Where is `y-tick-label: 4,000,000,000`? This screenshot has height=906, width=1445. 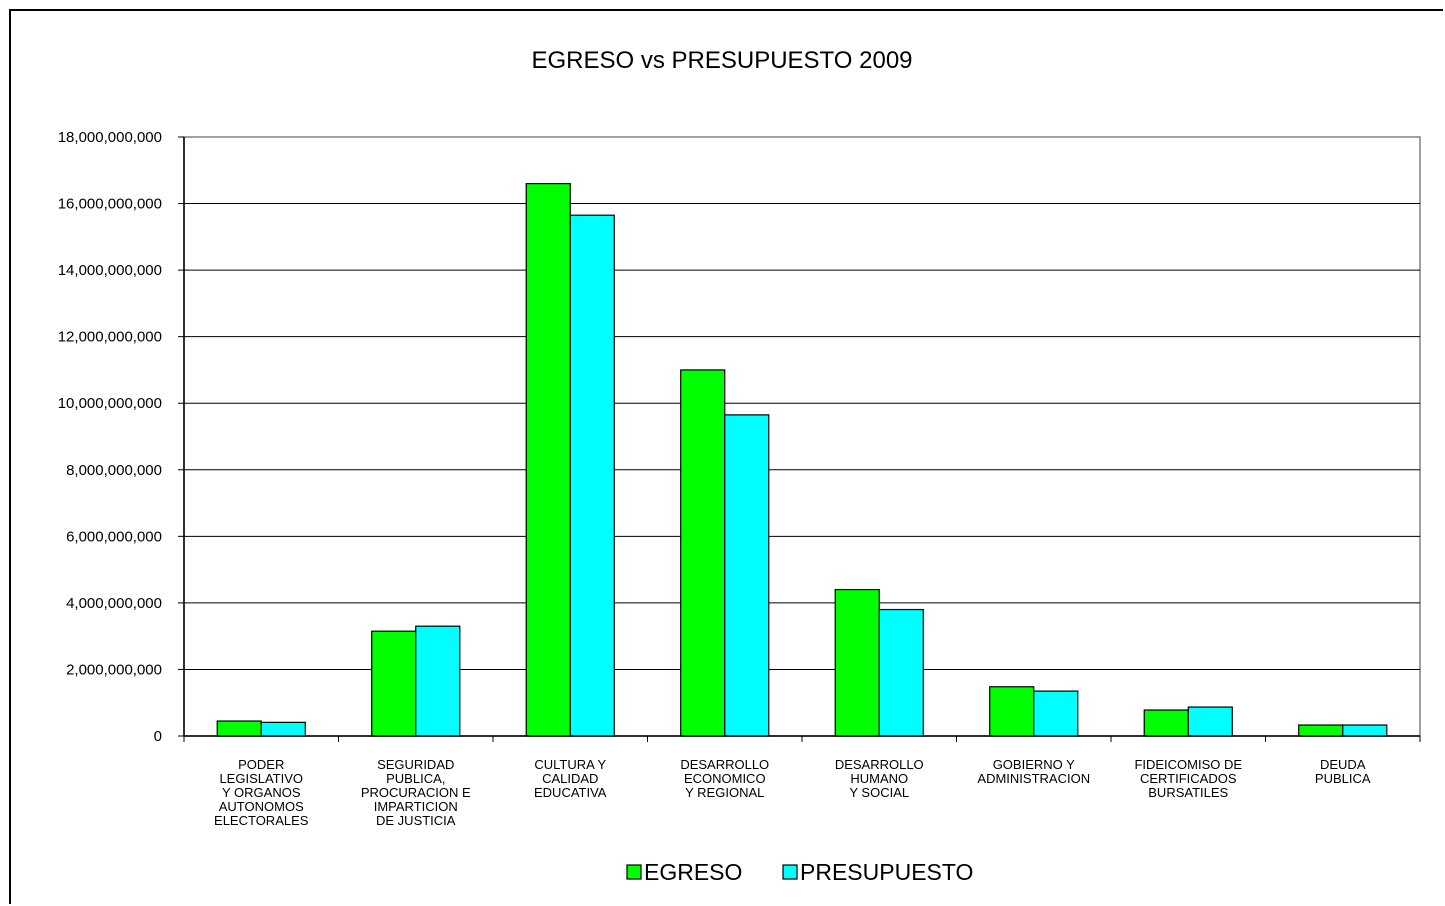
y-tick-label: 4,000,000,000 is located at coordinates (114, 603).